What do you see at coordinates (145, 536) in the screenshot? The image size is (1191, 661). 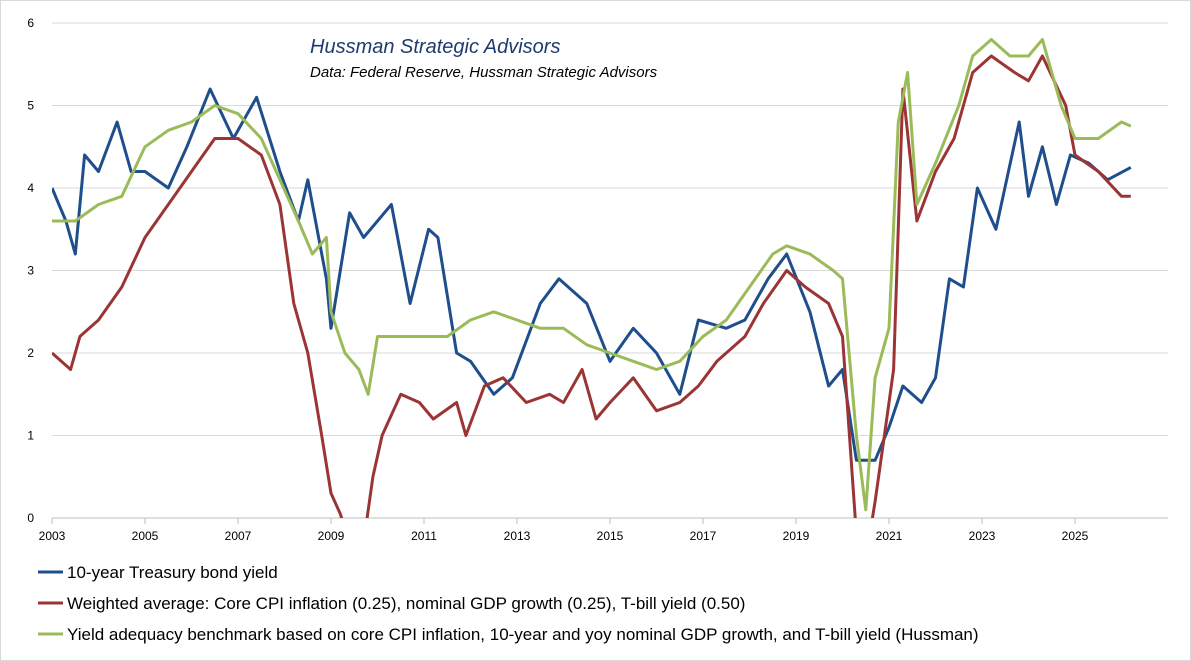 I see `x-tick-label: 2005` at bounding box center [145, 536].